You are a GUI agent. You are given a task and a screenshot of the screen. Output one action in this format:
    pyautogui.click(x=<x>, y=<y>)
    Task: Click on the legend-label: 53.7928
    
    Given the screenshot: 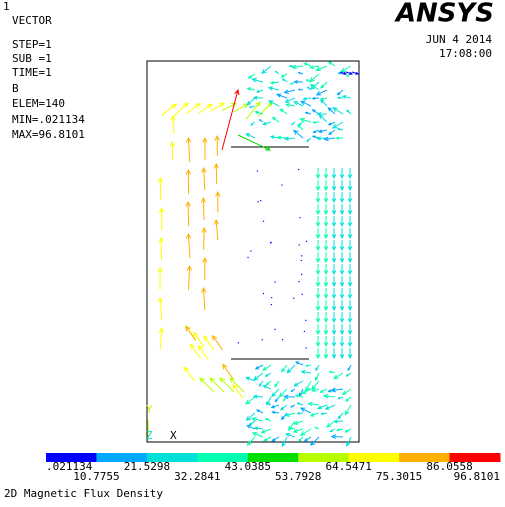 What is the action you would take?
    pyautogui.click(x=298, y=476)
    